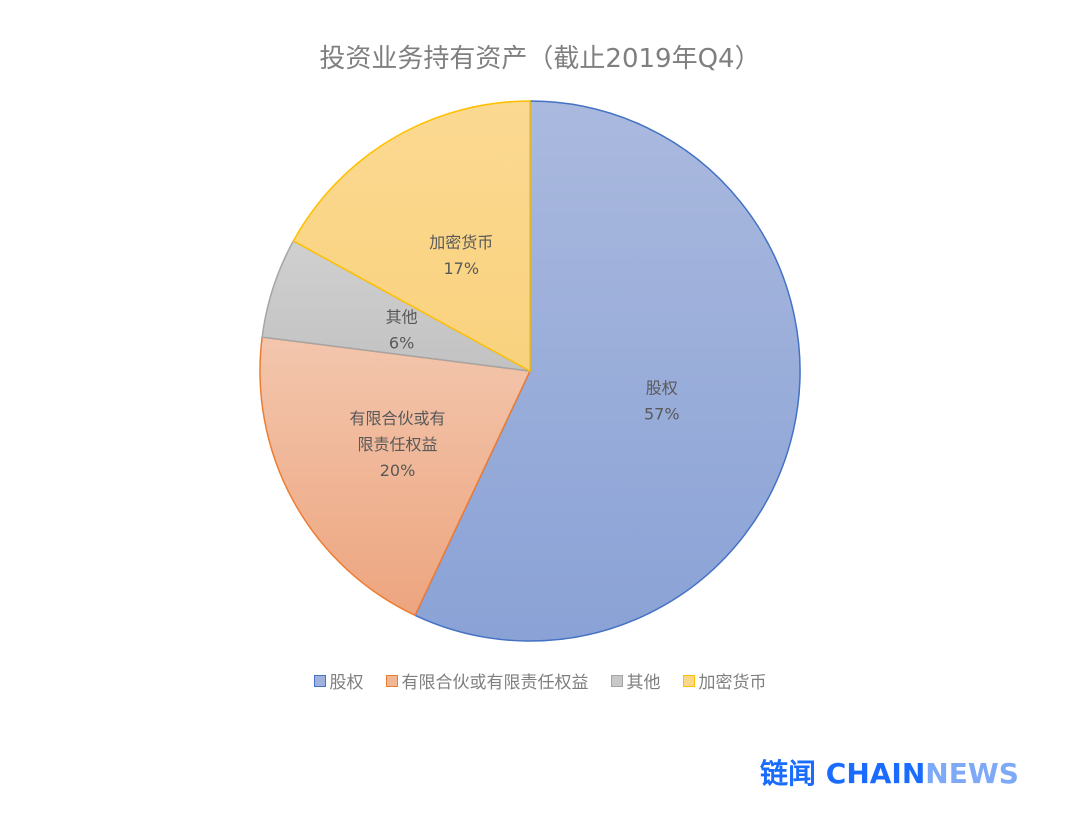 The image size is (1080, 815). Describe the element at coordinates (732, 683) in the screenshot. I see `legend-label-crypto: 加密货币` at that location.